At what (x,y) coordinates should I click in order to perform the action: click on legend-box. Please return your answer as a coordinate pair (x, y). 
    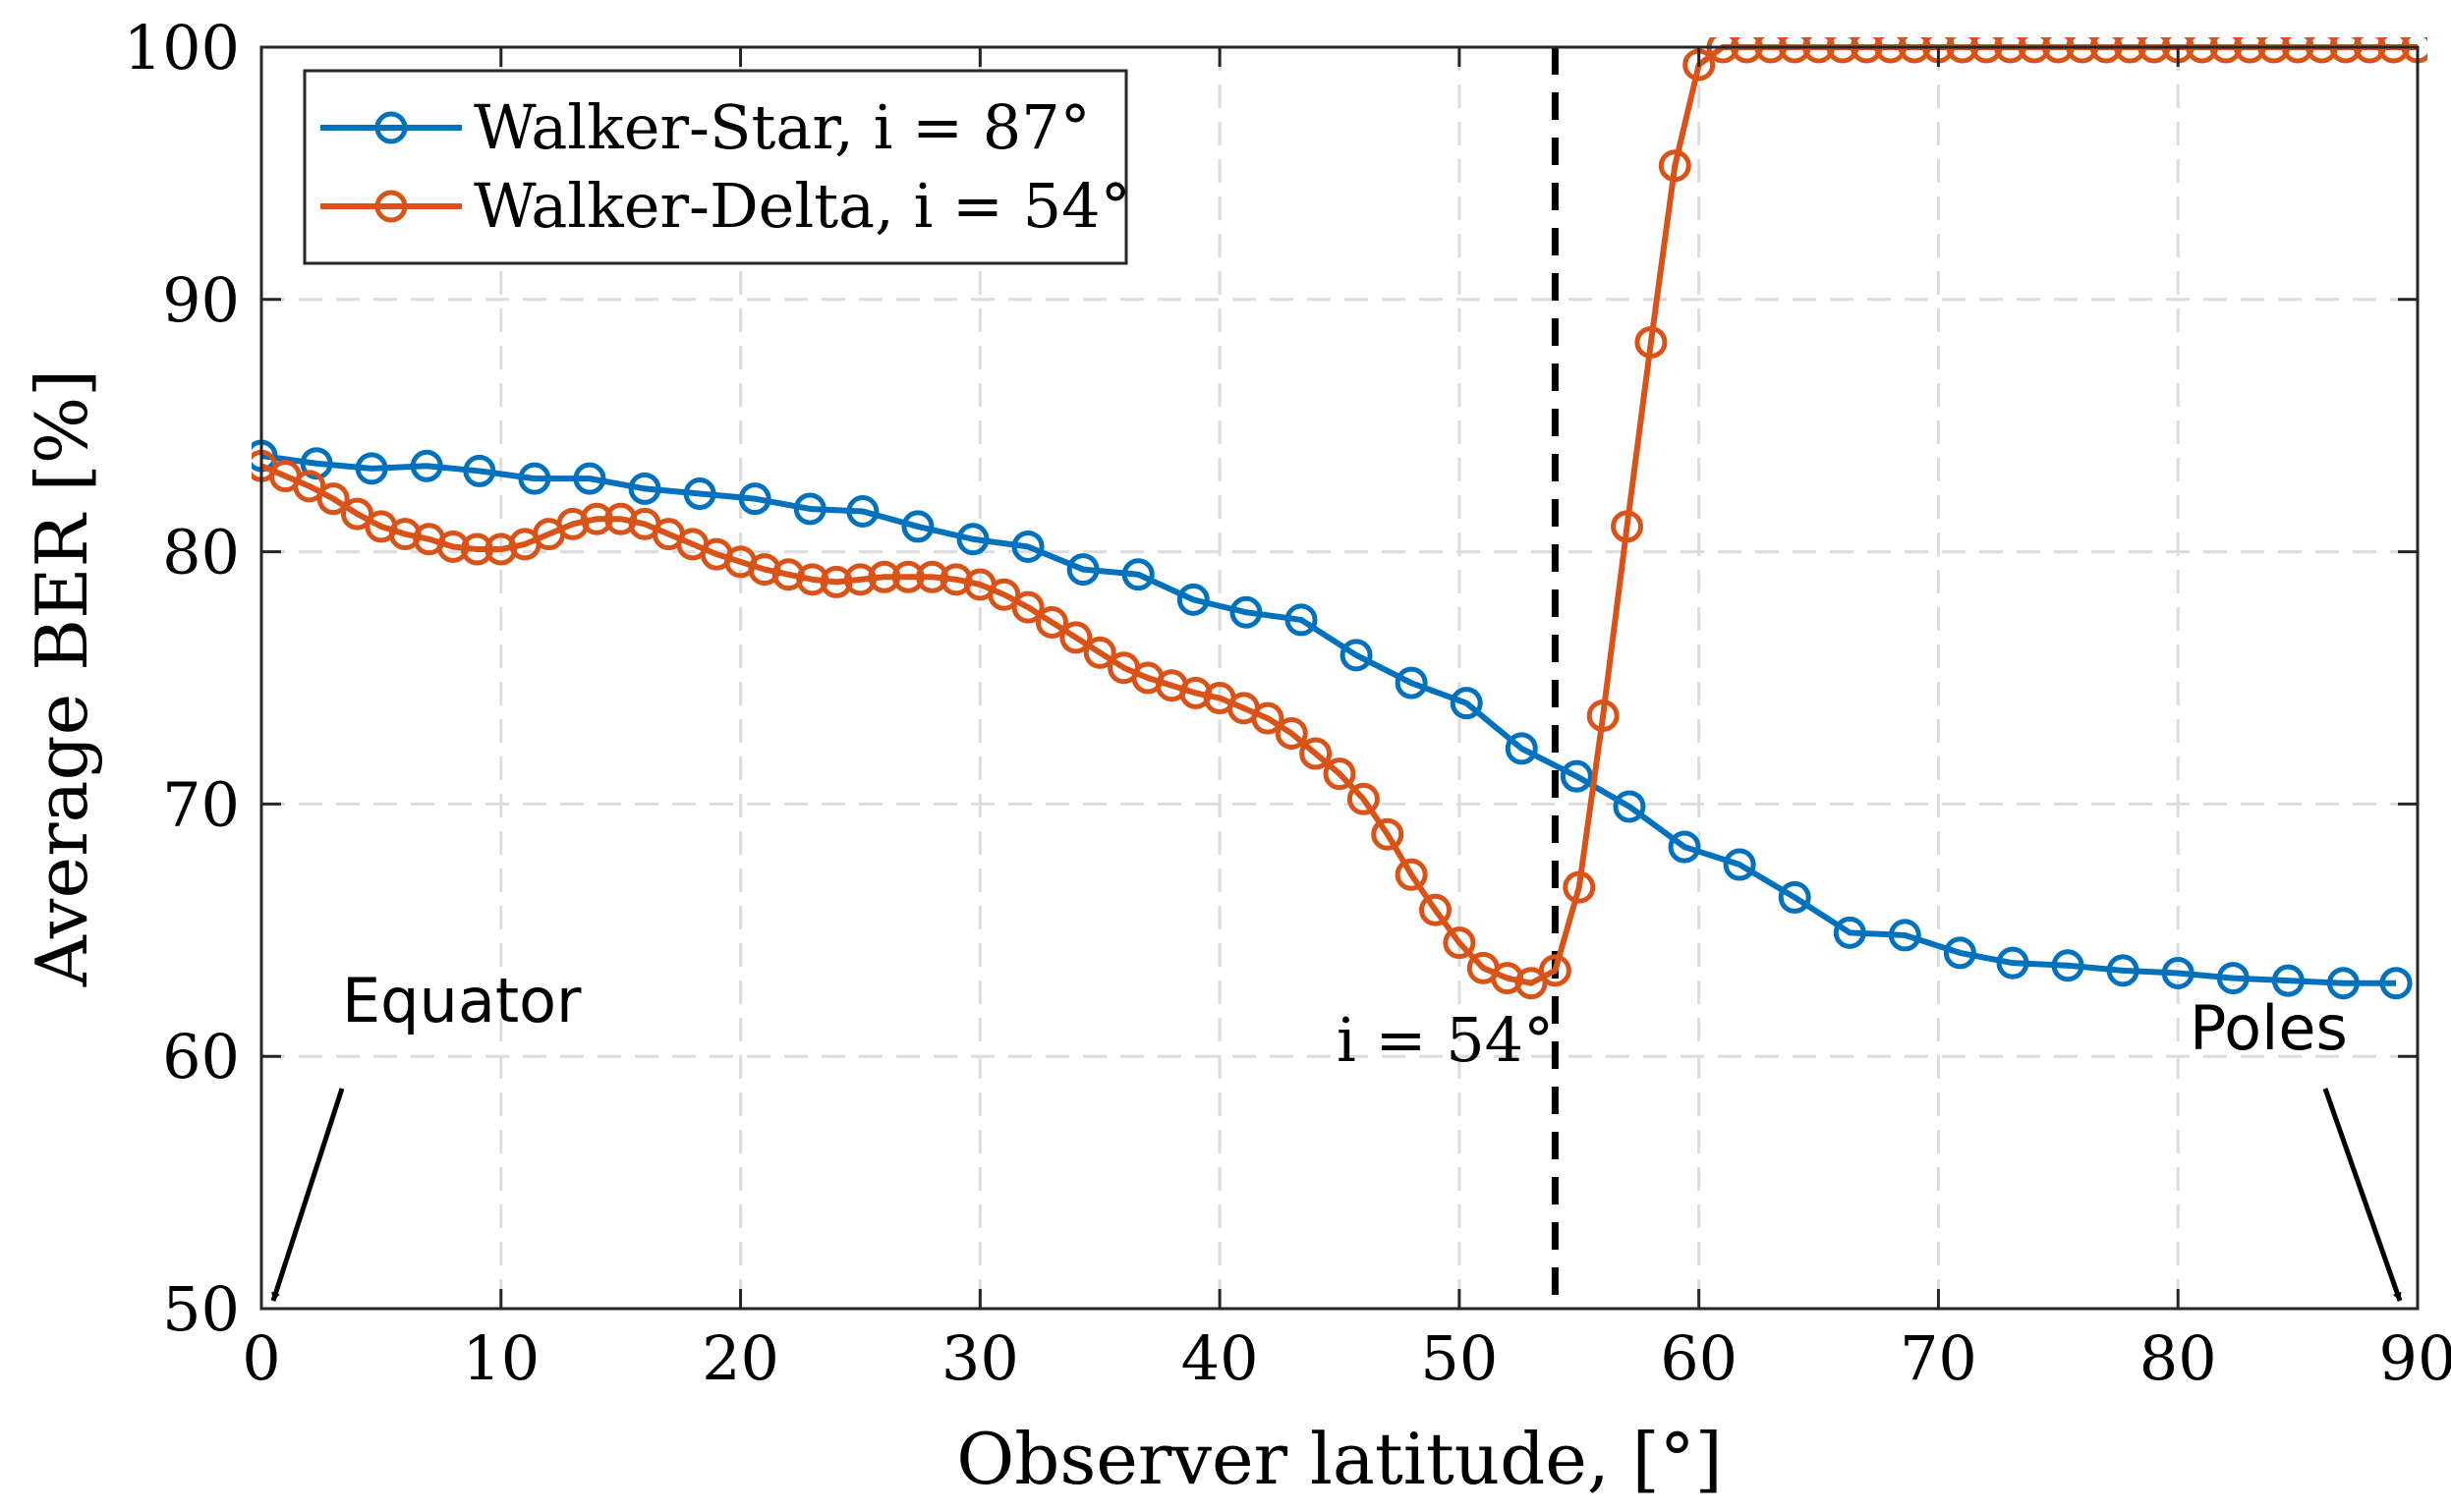
    Looking at the image, I should click on (715, 167).